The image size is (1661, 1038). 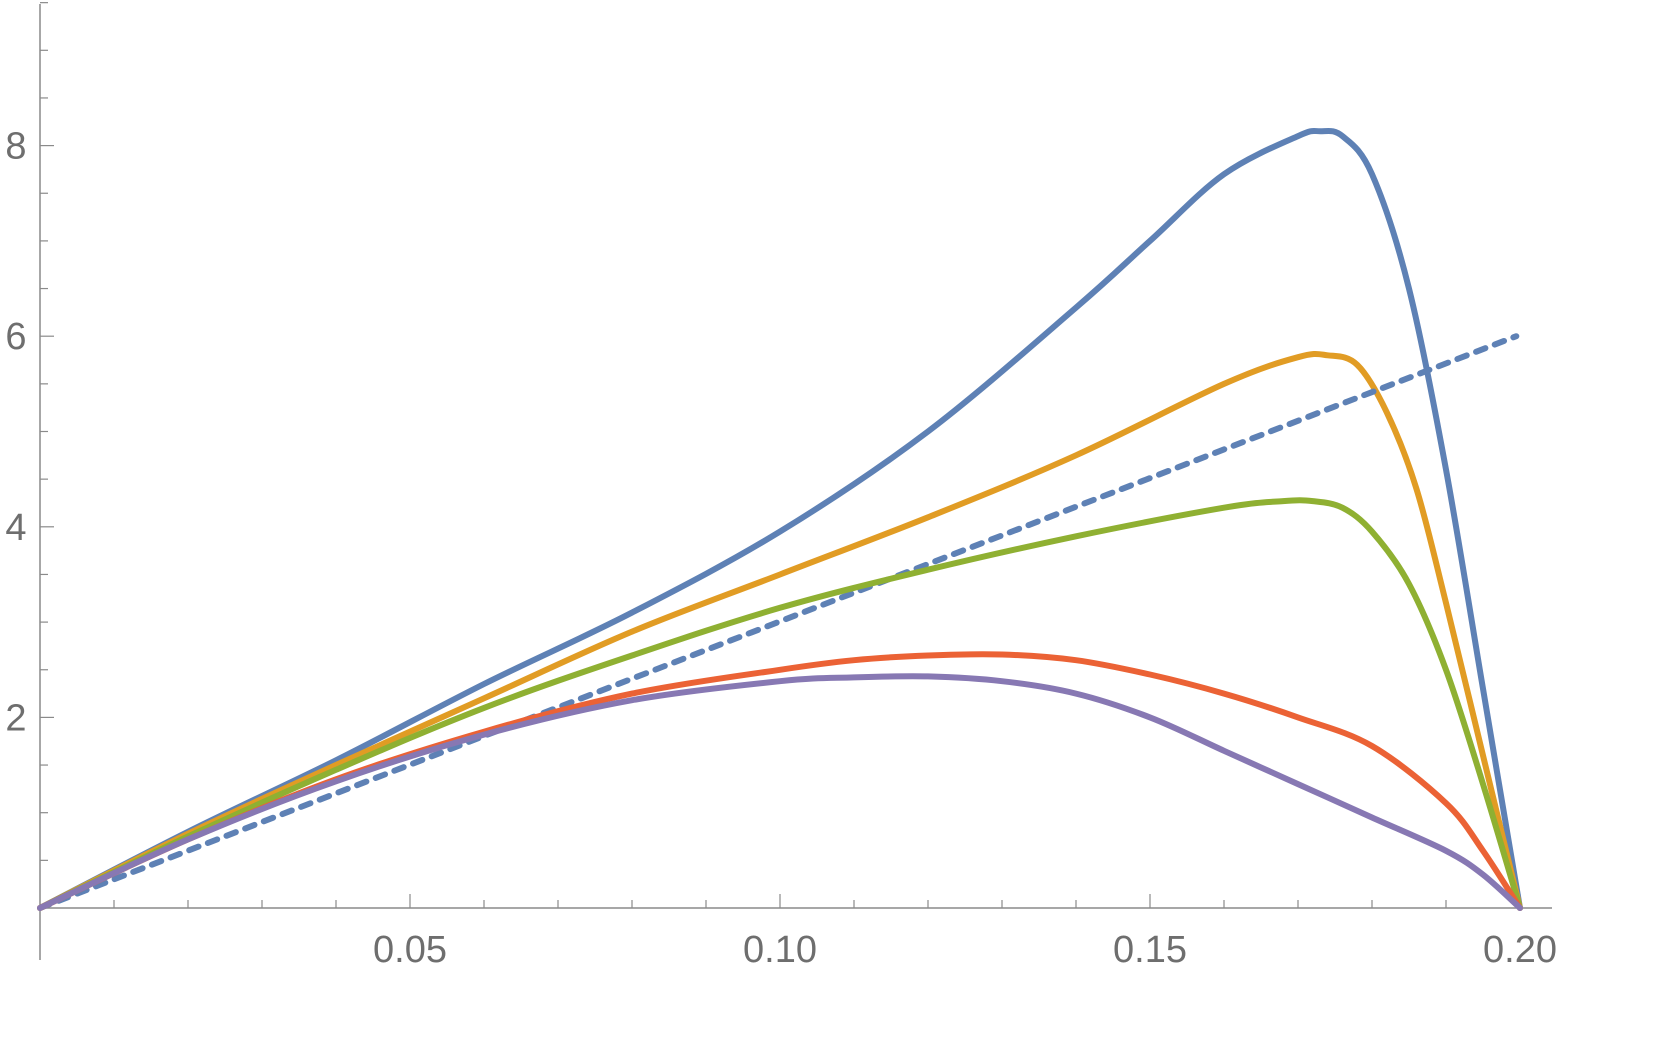 I want to click on y-tick-label: 2, so click(x=15, y=718).